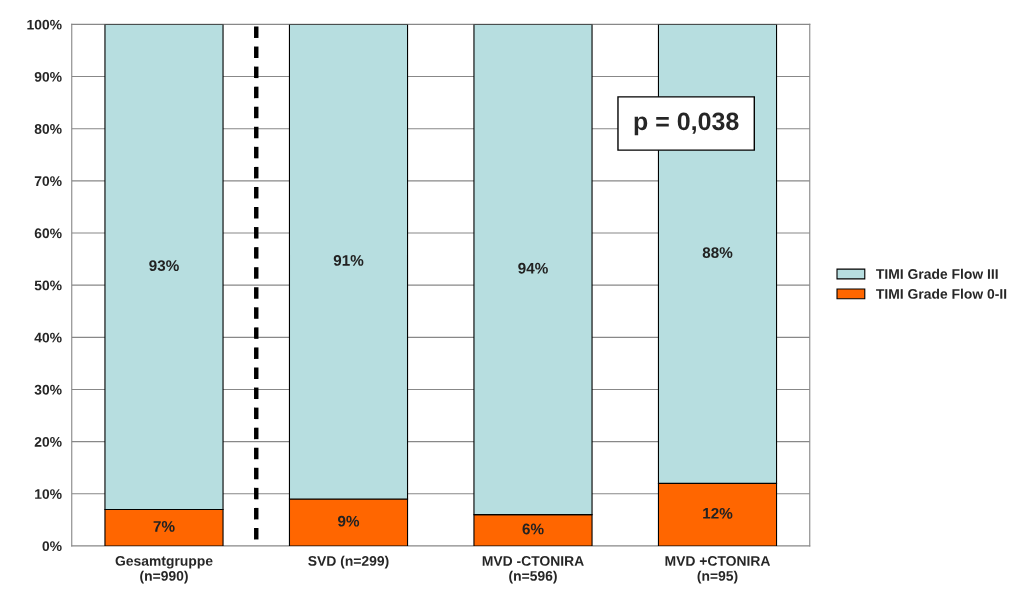 This screenshot has width=1025, height=610. I want to click on data-label: 93%, so click(164, 266).